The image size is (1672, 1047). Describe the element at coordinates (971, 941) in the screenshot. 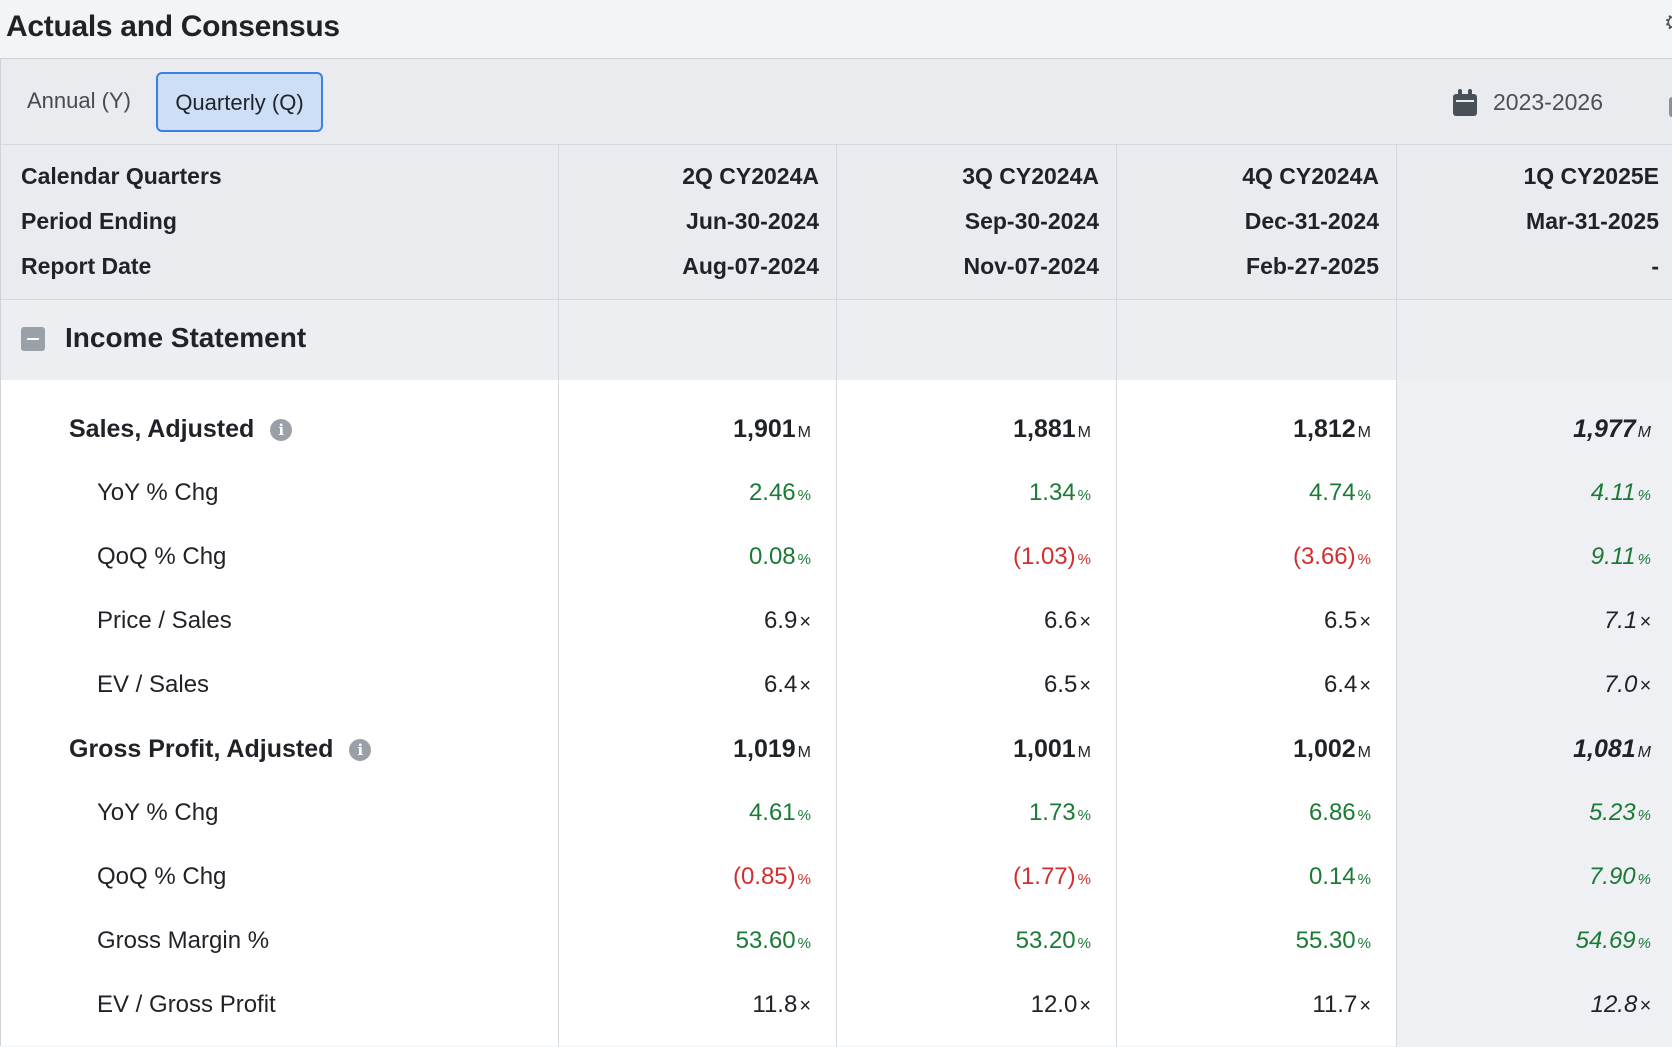

I see `value-cell: 53.20%` at that location.